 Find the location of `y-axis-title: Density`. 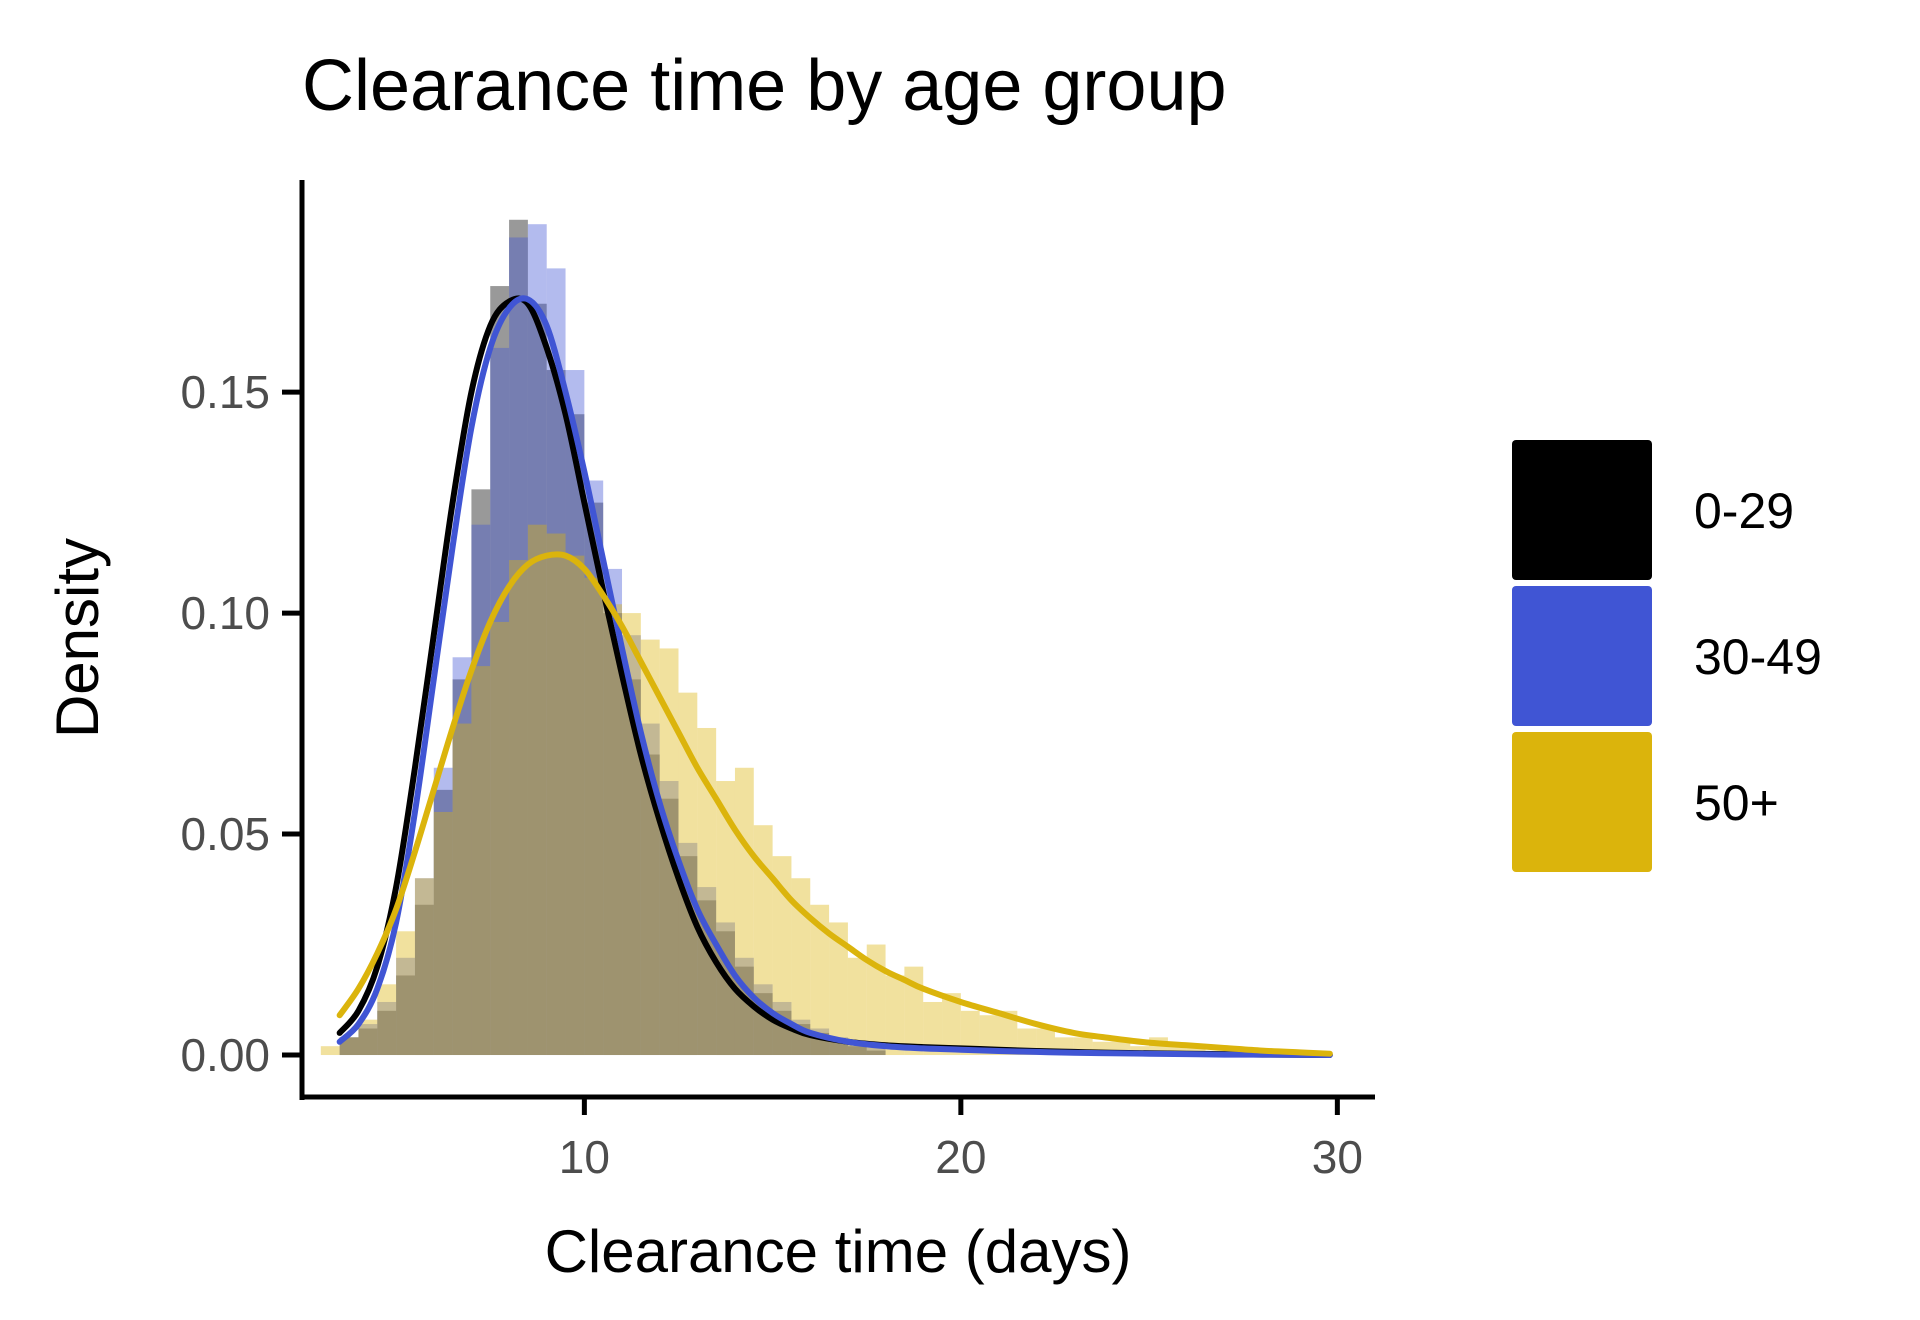

y-axis-title: Density is located at coordinates (77, 638).